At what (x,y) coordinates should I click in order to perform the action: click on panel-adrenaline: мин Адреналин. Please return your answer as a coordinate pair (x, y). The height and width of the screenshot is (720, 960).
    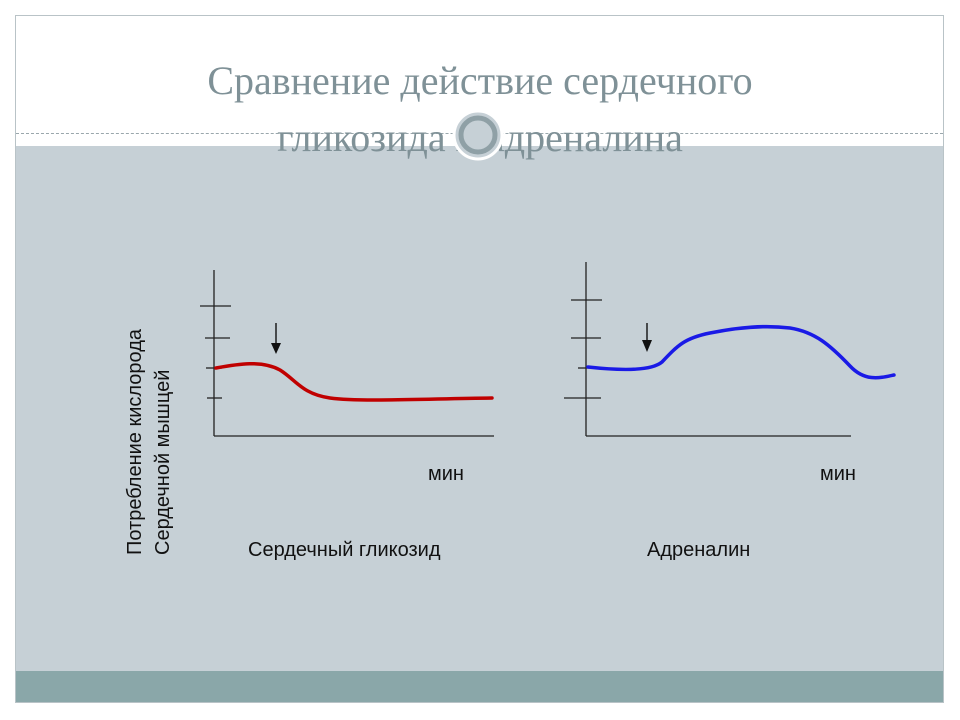
    Looking at the image, I should click on (730, 411).